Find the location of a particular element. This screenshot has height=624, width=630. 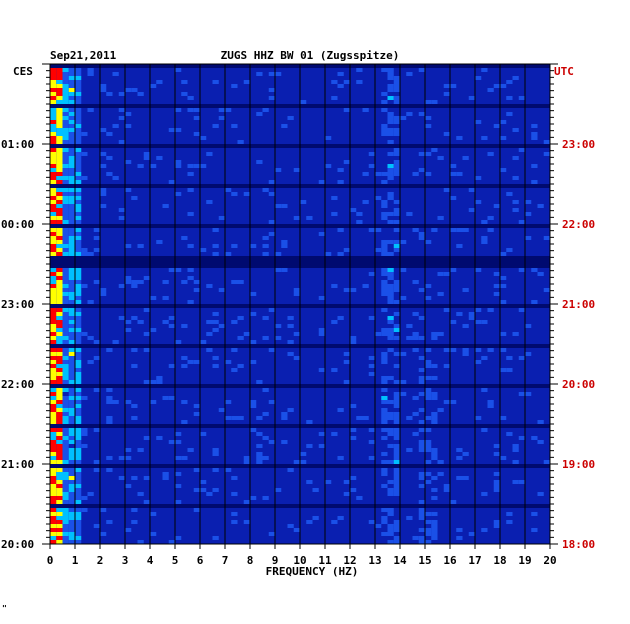

x-tick-label: 17 is located at coordinates (474, 560).